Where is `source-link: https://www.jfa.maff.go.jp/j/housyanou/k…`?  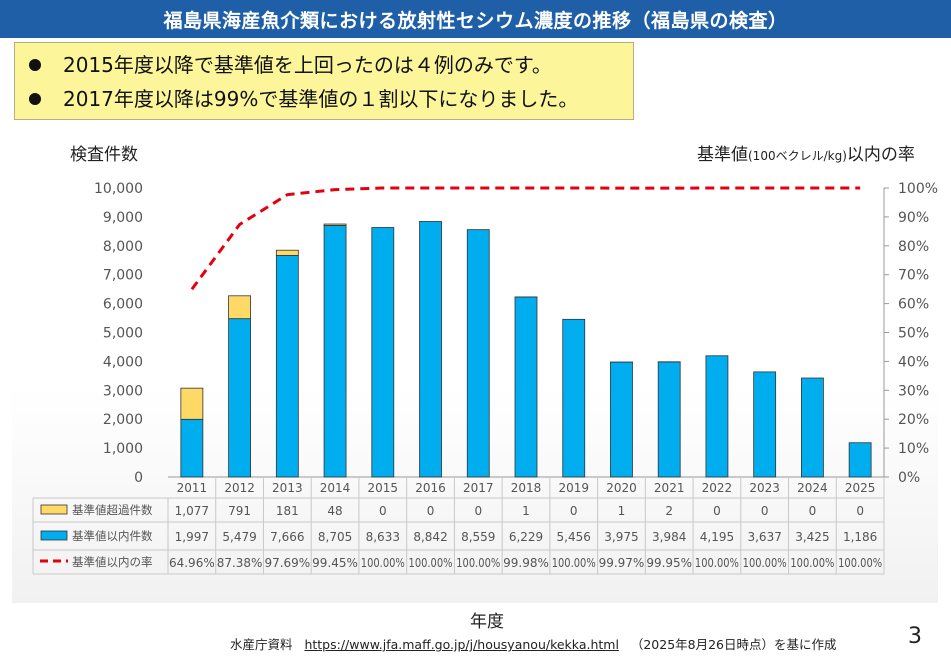
source-link: https://www.jfa.maff.go.jp/j/housyanou/k… is located at coordinates (461, 644).